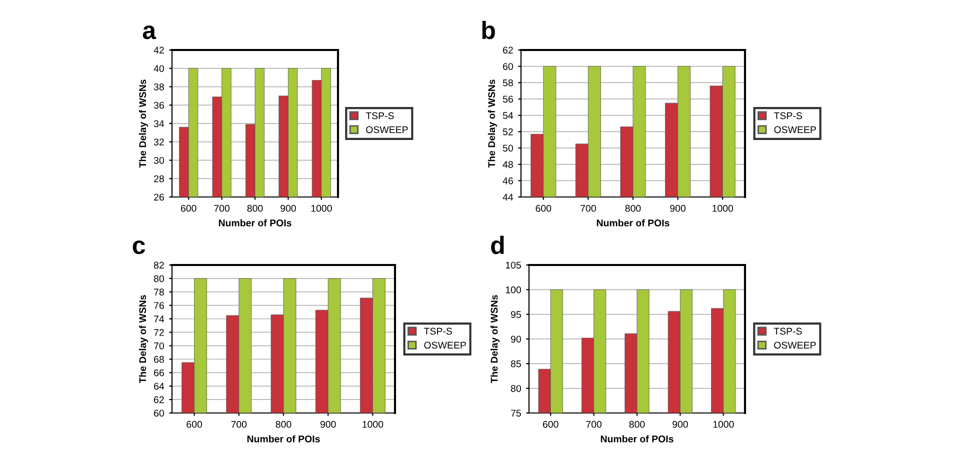  What do you see at coordinates (507, 132) in the screenshot?
I see `y-tick-label: 52` at bounding box center [507, 132].